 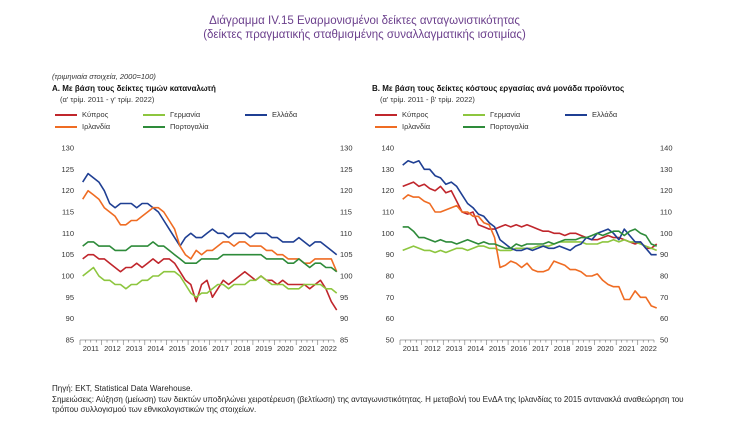 What do you see at coordinates (390, 318) in the screenshot?
I see `y-tick-left: 60` at bounding box center [390, 318].